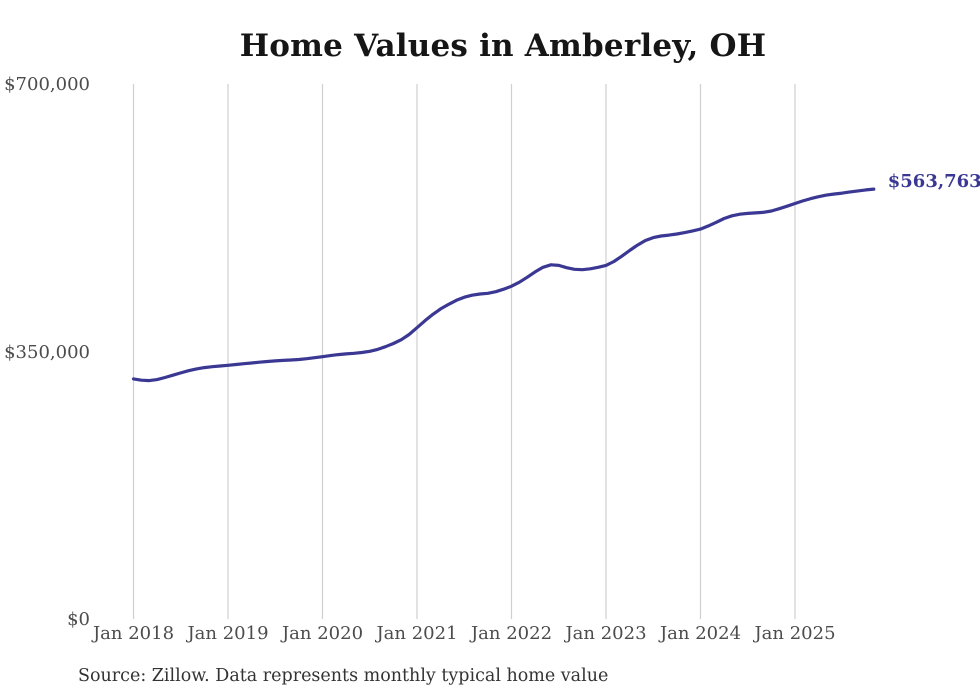  I want to click on x-tick-label: Jan 2019, so click(228, 633).